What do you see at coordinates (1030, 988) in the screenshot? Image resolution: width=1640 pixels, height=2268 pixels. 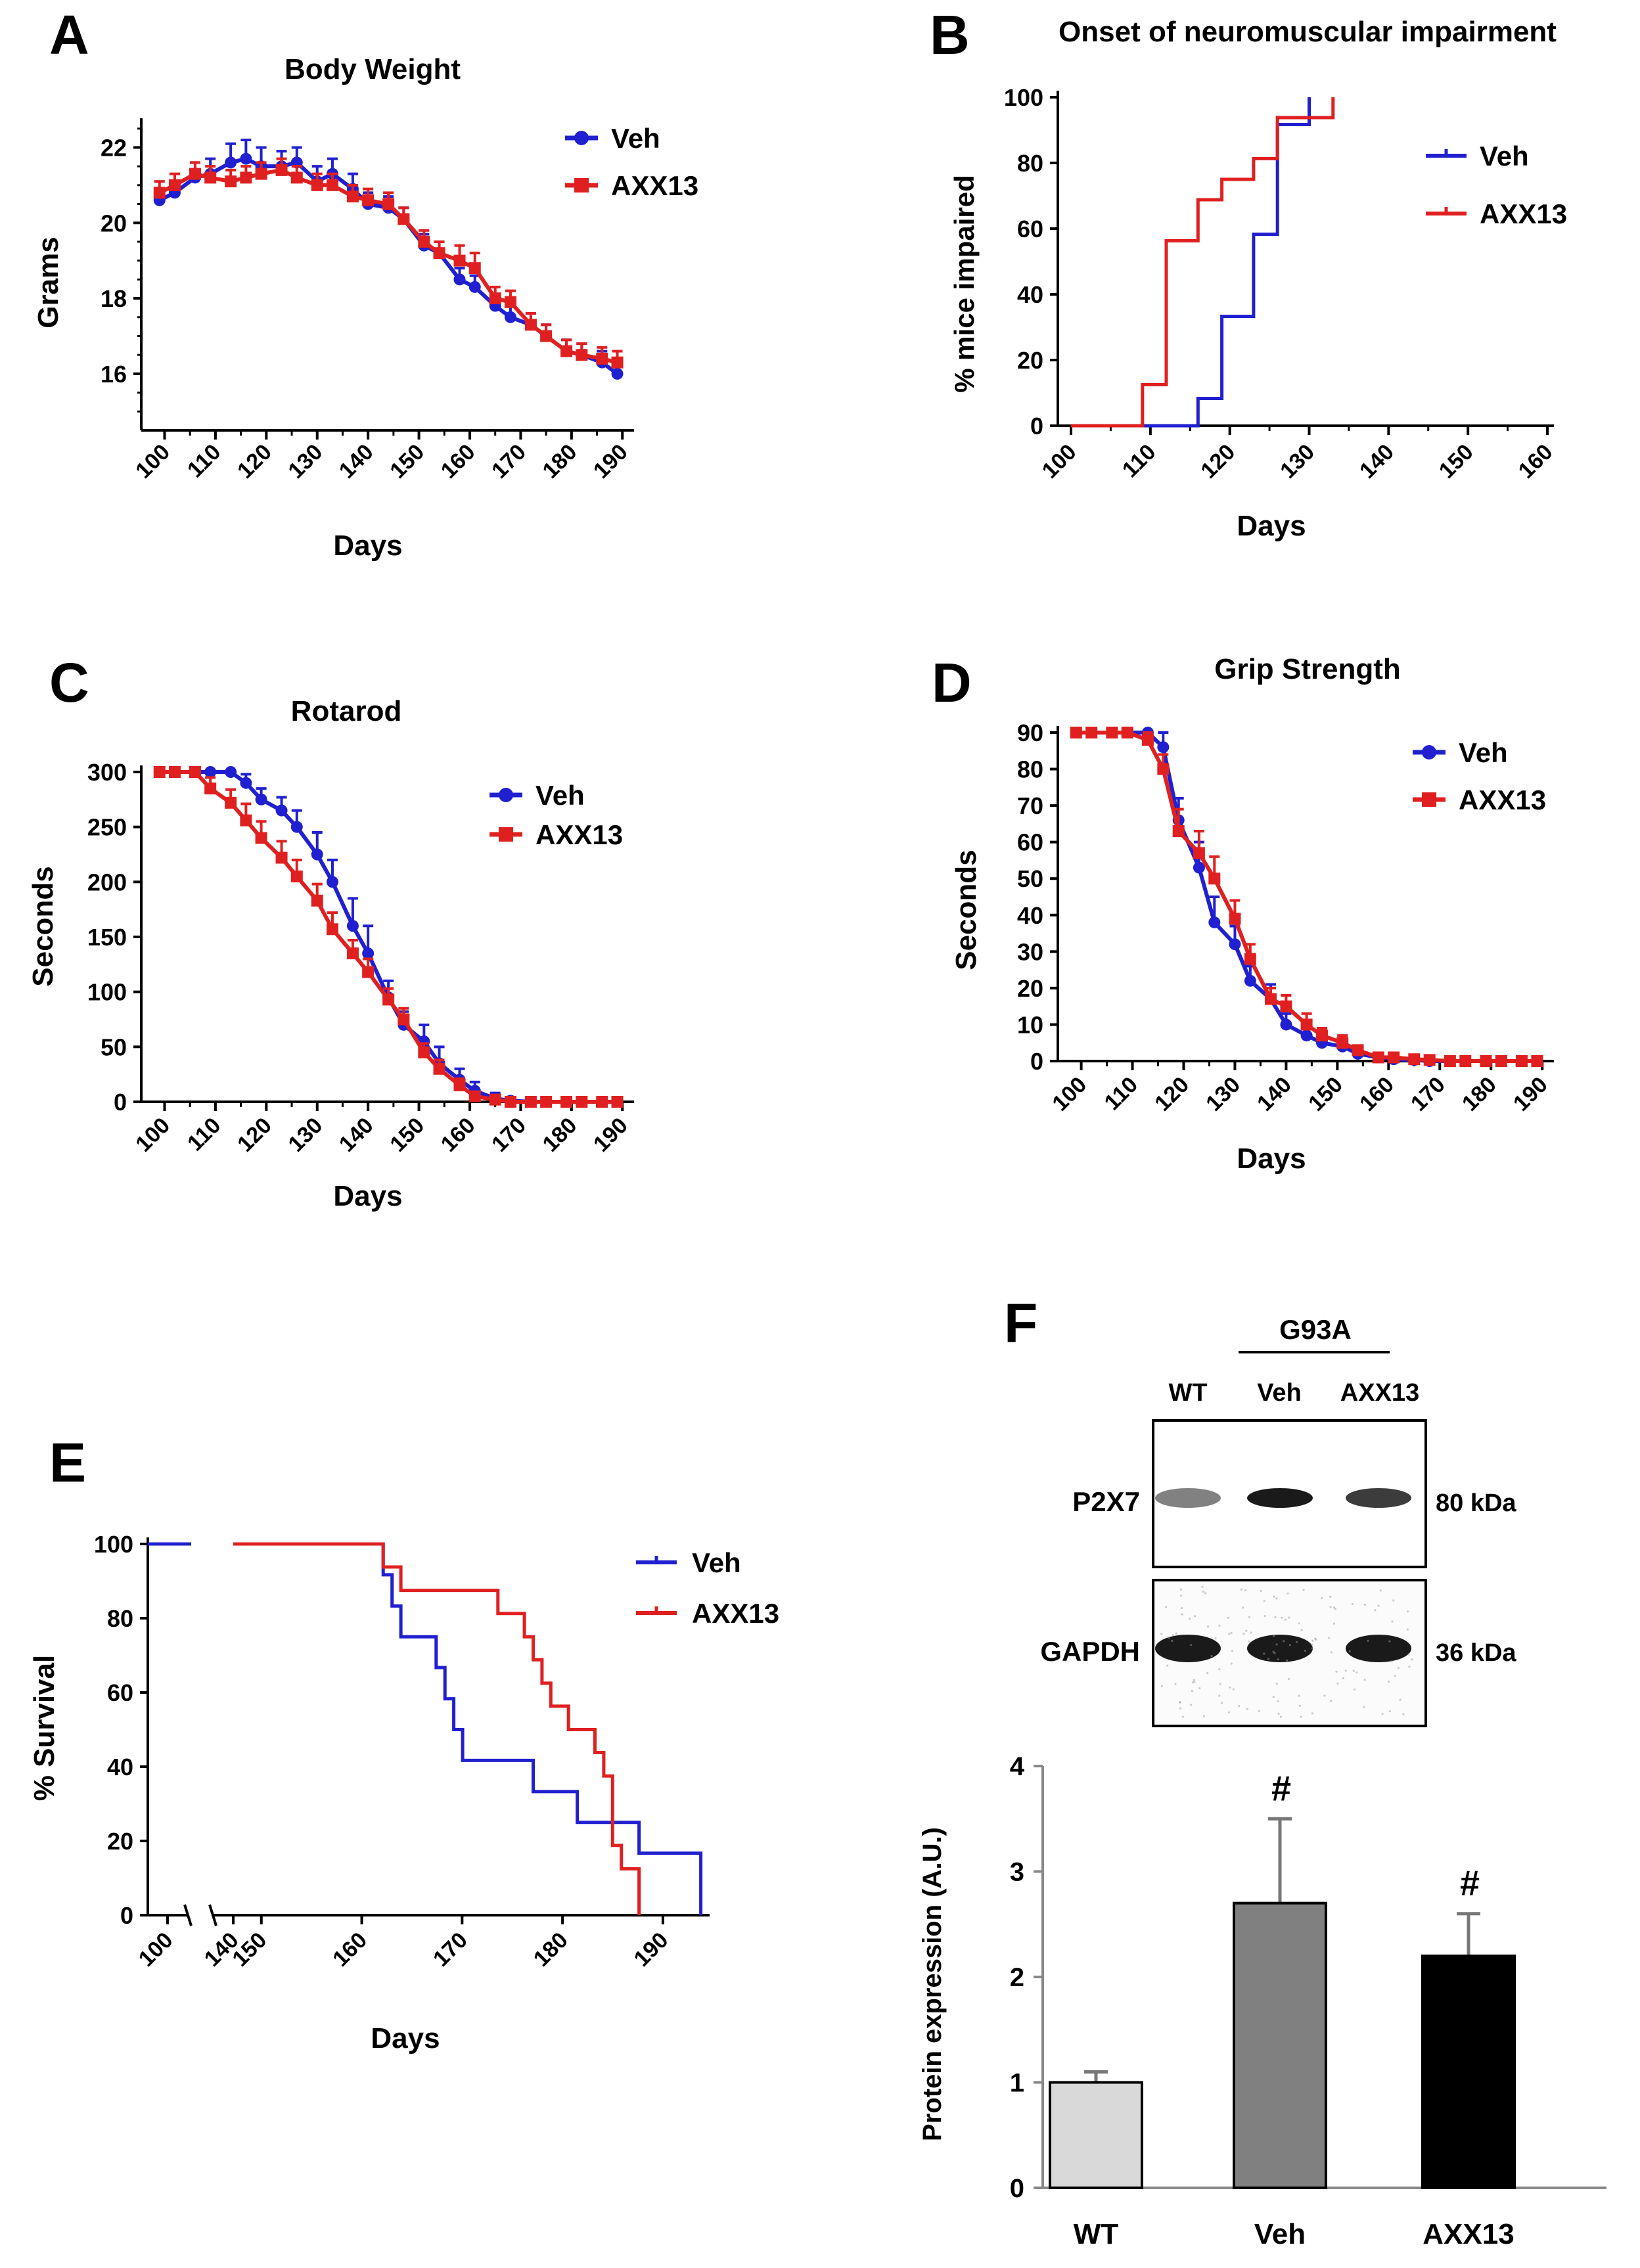 I see `y-tick-label: 20` at bounding box center [1030, 988].